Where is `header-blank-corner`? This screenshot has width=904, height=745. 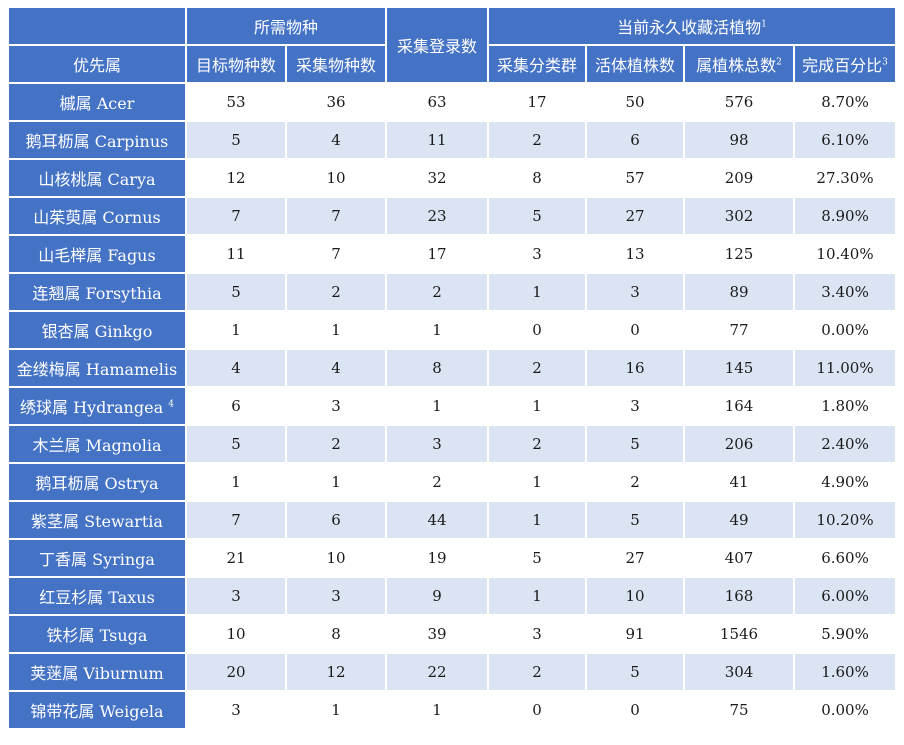 header-blank-corner is located at coordinates (97, 26).